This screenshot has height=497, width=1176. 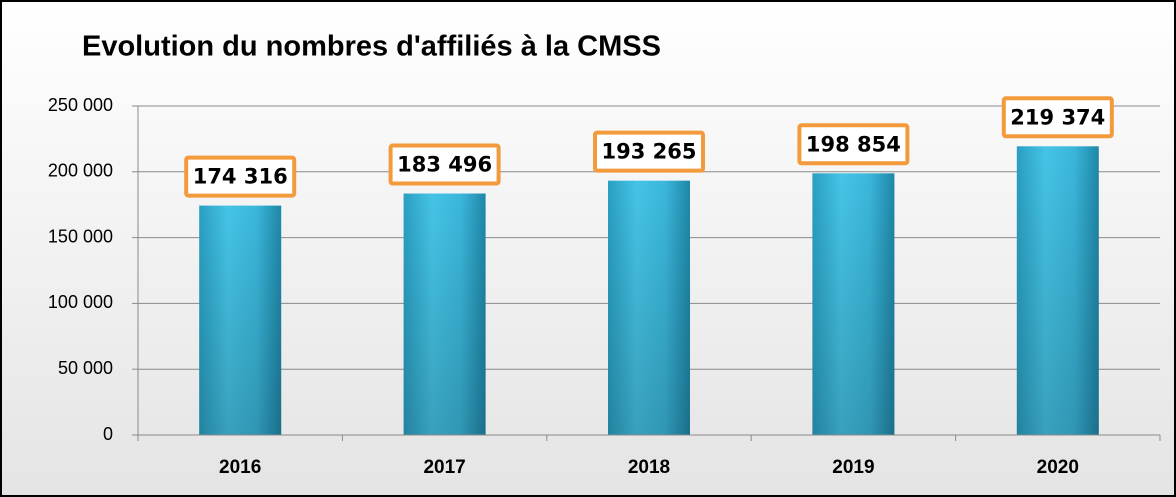 I want to click on value-label: 193 265, so click(x=649, y=152).